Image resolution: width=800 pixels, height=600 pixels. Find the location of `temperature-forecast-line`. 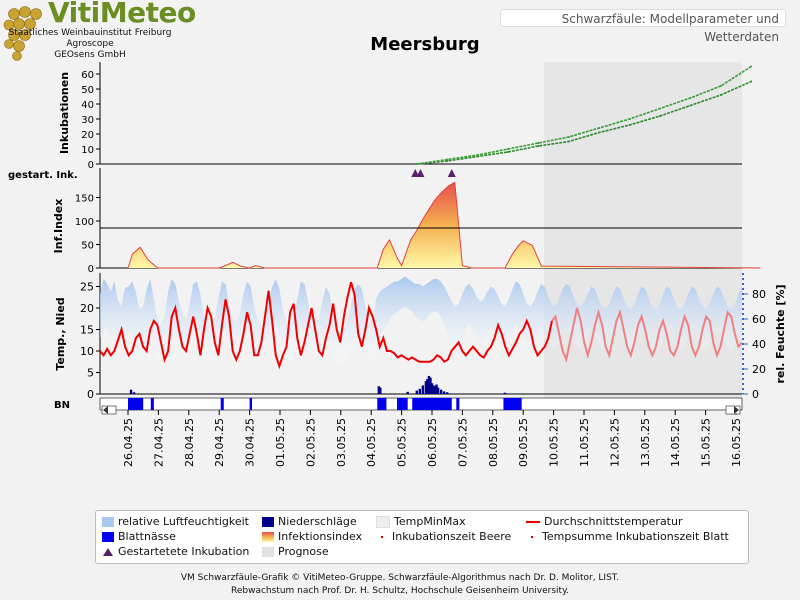

temperature-forecast-line is located at coordinates (646, 335).